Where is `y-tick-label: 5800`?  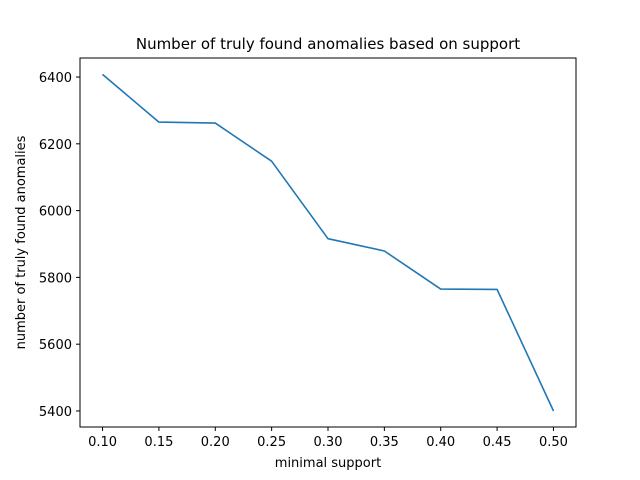 y-tick-label: 5800 is located at coordinates (55, 278).